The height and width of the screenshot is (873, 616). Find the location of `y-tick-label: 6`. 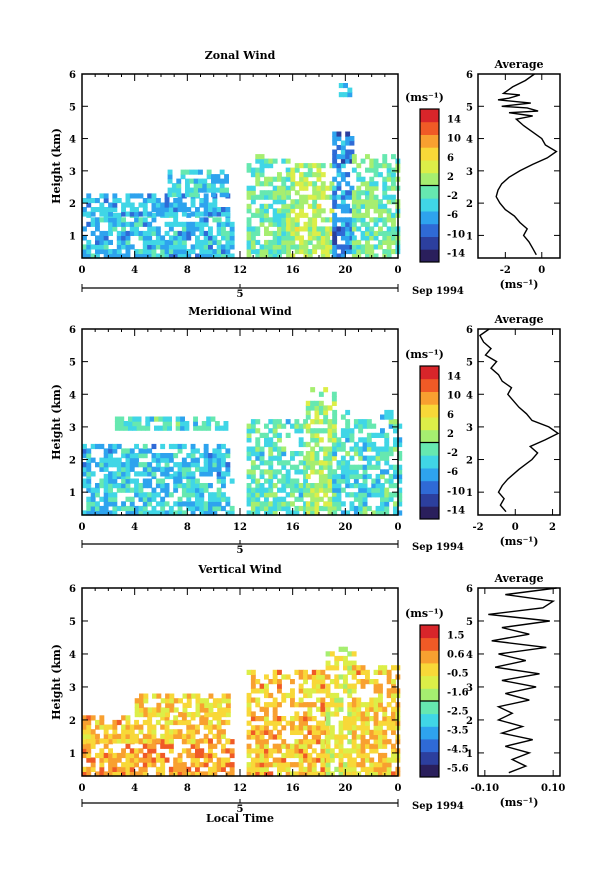

y-tick-label: 6 is located at coordinates (72, 589).